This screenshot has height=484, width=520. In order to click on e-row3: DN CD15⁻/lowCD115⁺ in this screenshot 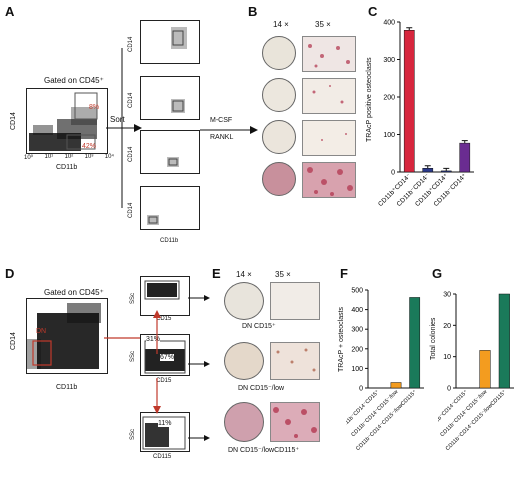, I will do `click(264, 450)`.